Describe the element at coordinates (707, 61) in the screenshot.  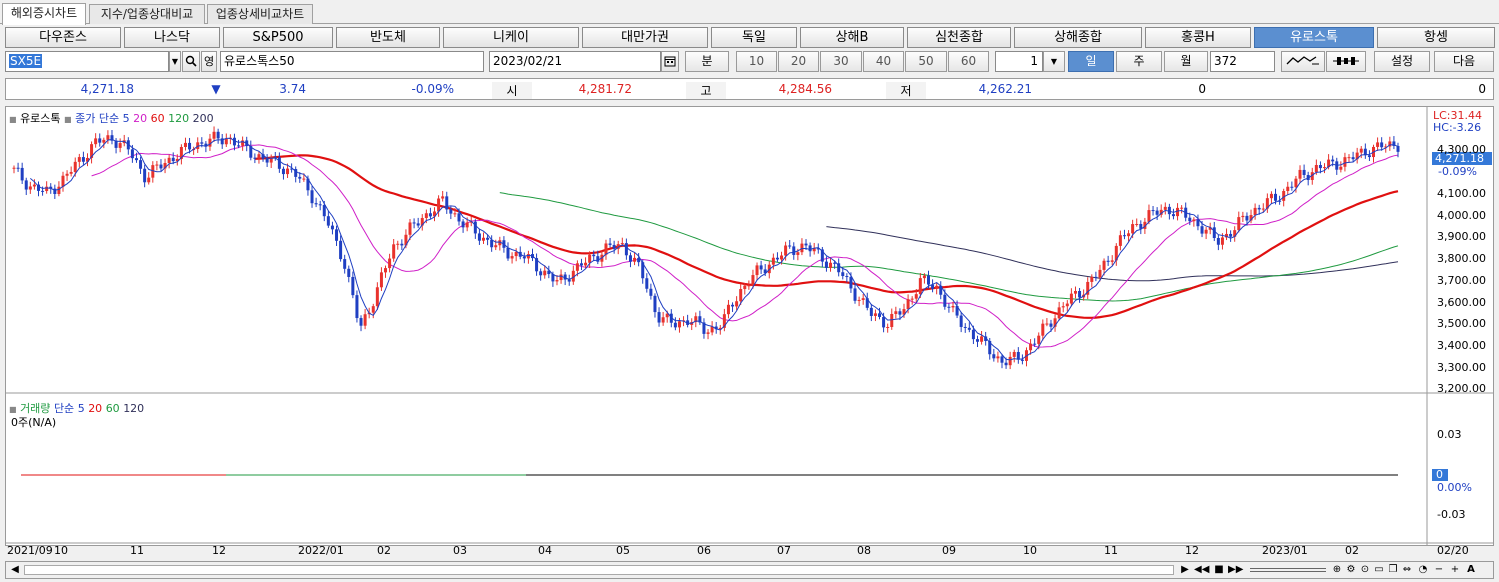
I see `minute-button: 분` at that location.